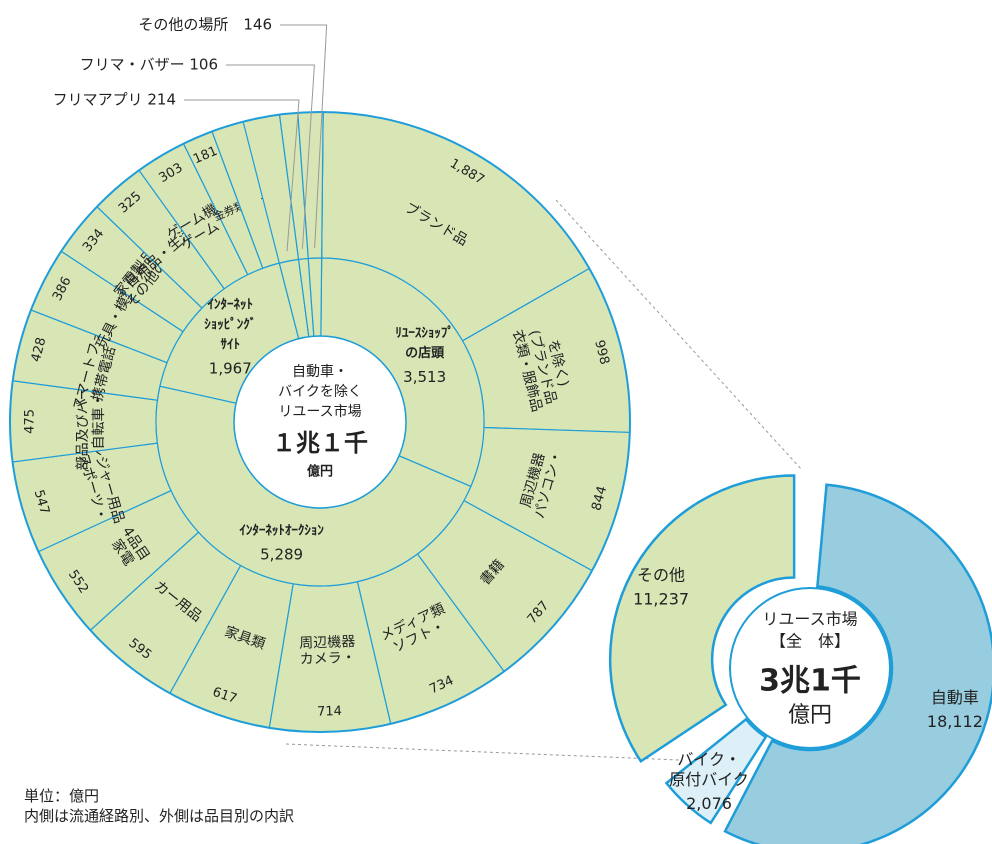 The width and height of the screenshot is (992, 844). What do you see at coordinates (327, 643) in the screenshot?
I see `outer-category-label: 周辺機器` at bounding box center [327, 643].